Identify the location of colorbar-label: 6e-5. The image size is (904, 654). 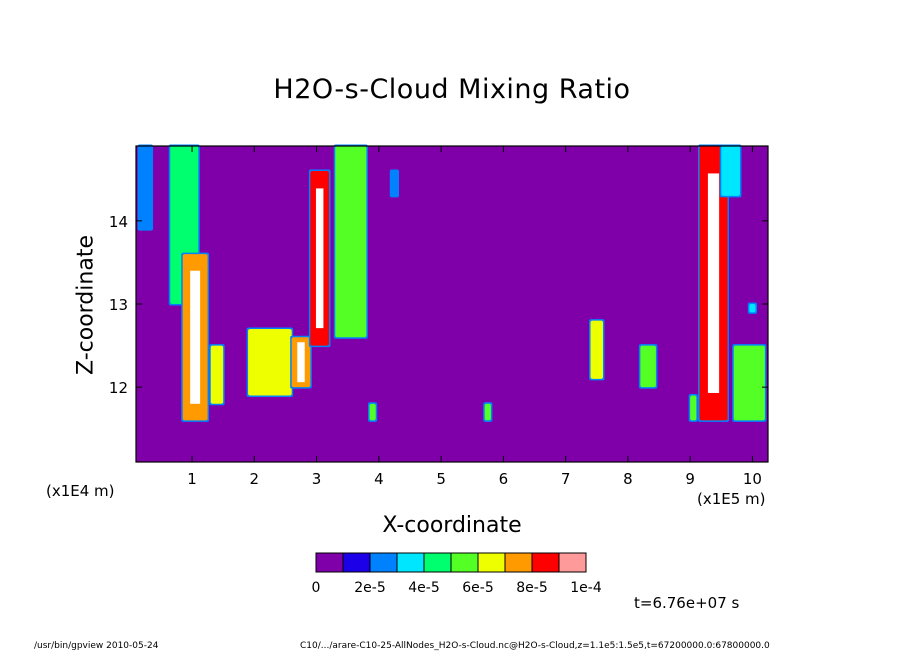
(477, 588).